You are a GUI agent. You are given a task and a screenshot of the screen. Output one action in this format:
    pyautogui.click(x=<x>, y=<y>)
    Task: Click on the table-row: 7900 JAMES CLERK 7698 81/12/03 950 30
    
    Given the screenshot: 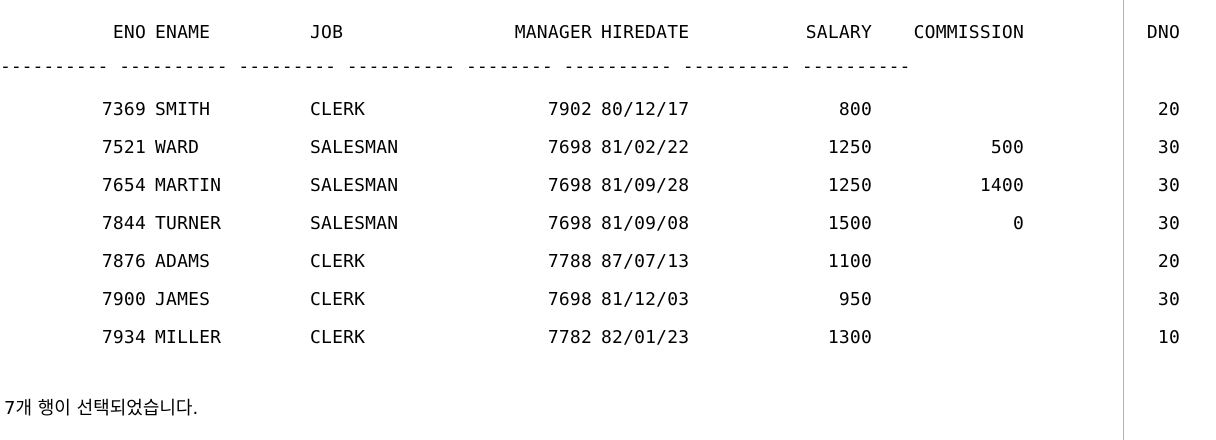 What is the action you would take?
    pyautogui.click(x=608, y=300)
    